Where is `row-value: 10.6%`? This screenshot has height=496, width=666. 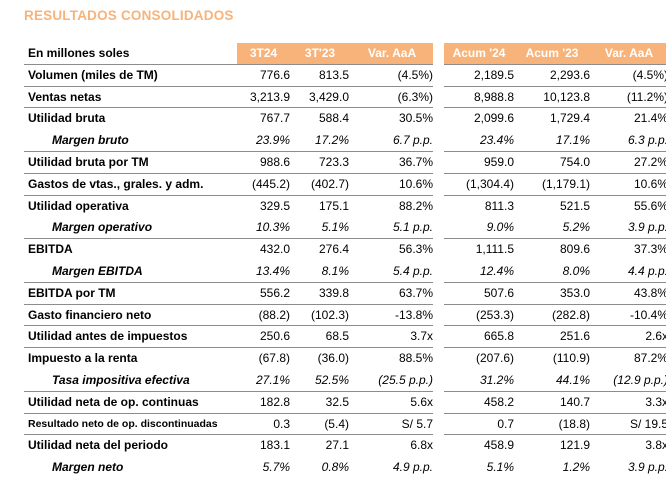 row-value: 10.6% is located at coordinates (415, 183).